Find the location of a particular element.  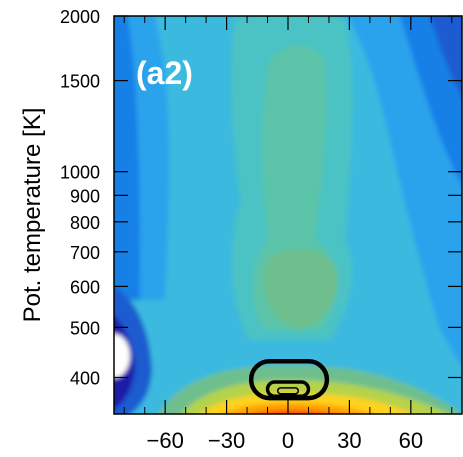

left-outer-blue-region is located at coordinates (127, 158).